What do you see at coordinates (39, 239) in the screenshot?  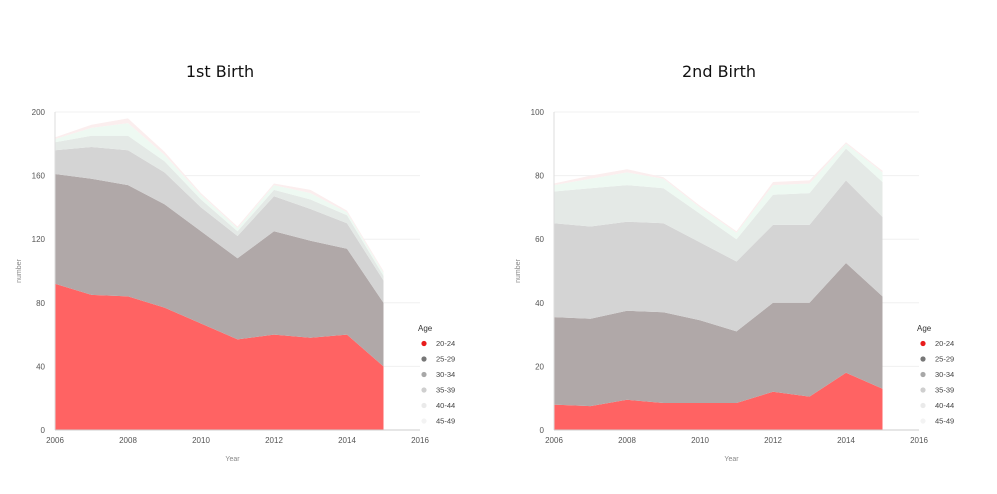 I see `y-tick-label: 120` at bounding box center [39, 239].